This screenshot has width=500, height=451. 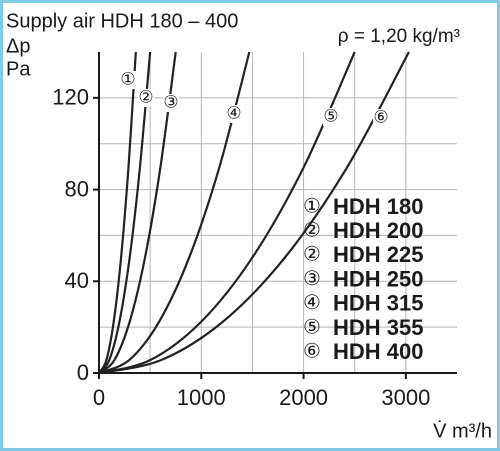 I want to click on legend-label: HDH 225, so click(x=378, y=254).